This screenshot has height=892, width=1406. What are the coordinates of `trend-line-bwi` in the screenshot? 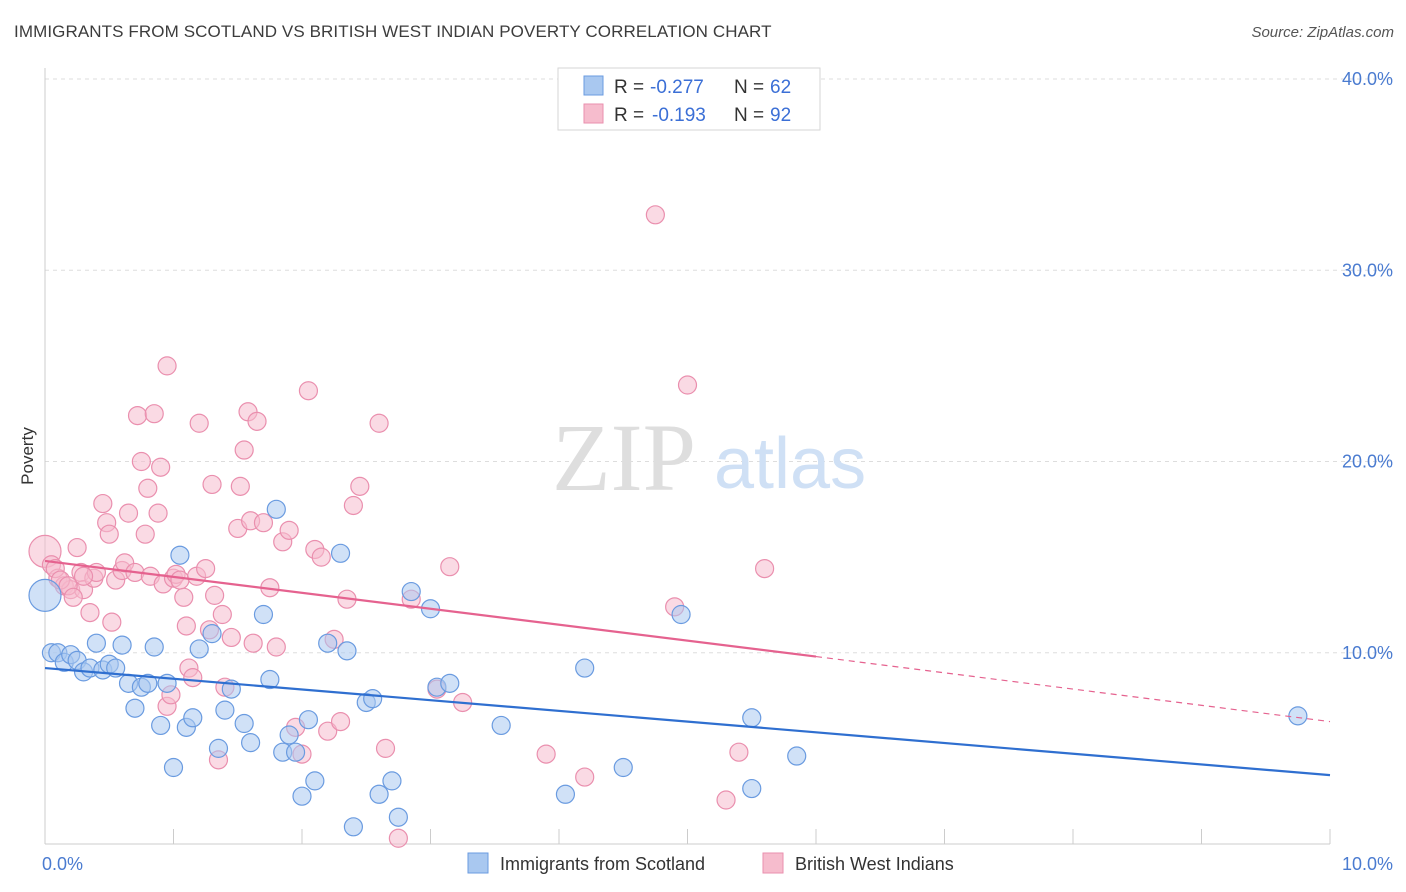 It's located at (430, 608).